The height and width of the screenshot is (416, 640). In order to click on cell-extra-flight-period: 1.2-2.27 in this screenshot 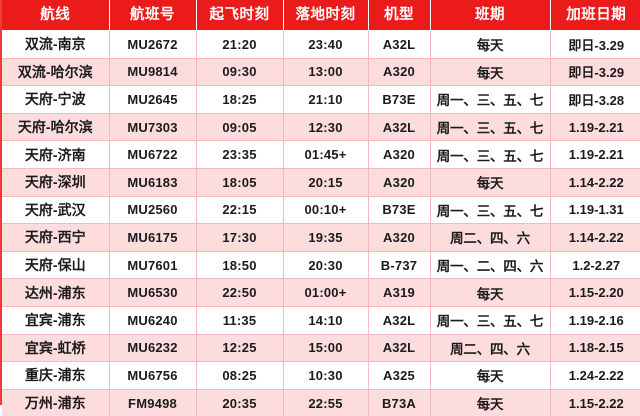, I will do `click(595, 265)`.